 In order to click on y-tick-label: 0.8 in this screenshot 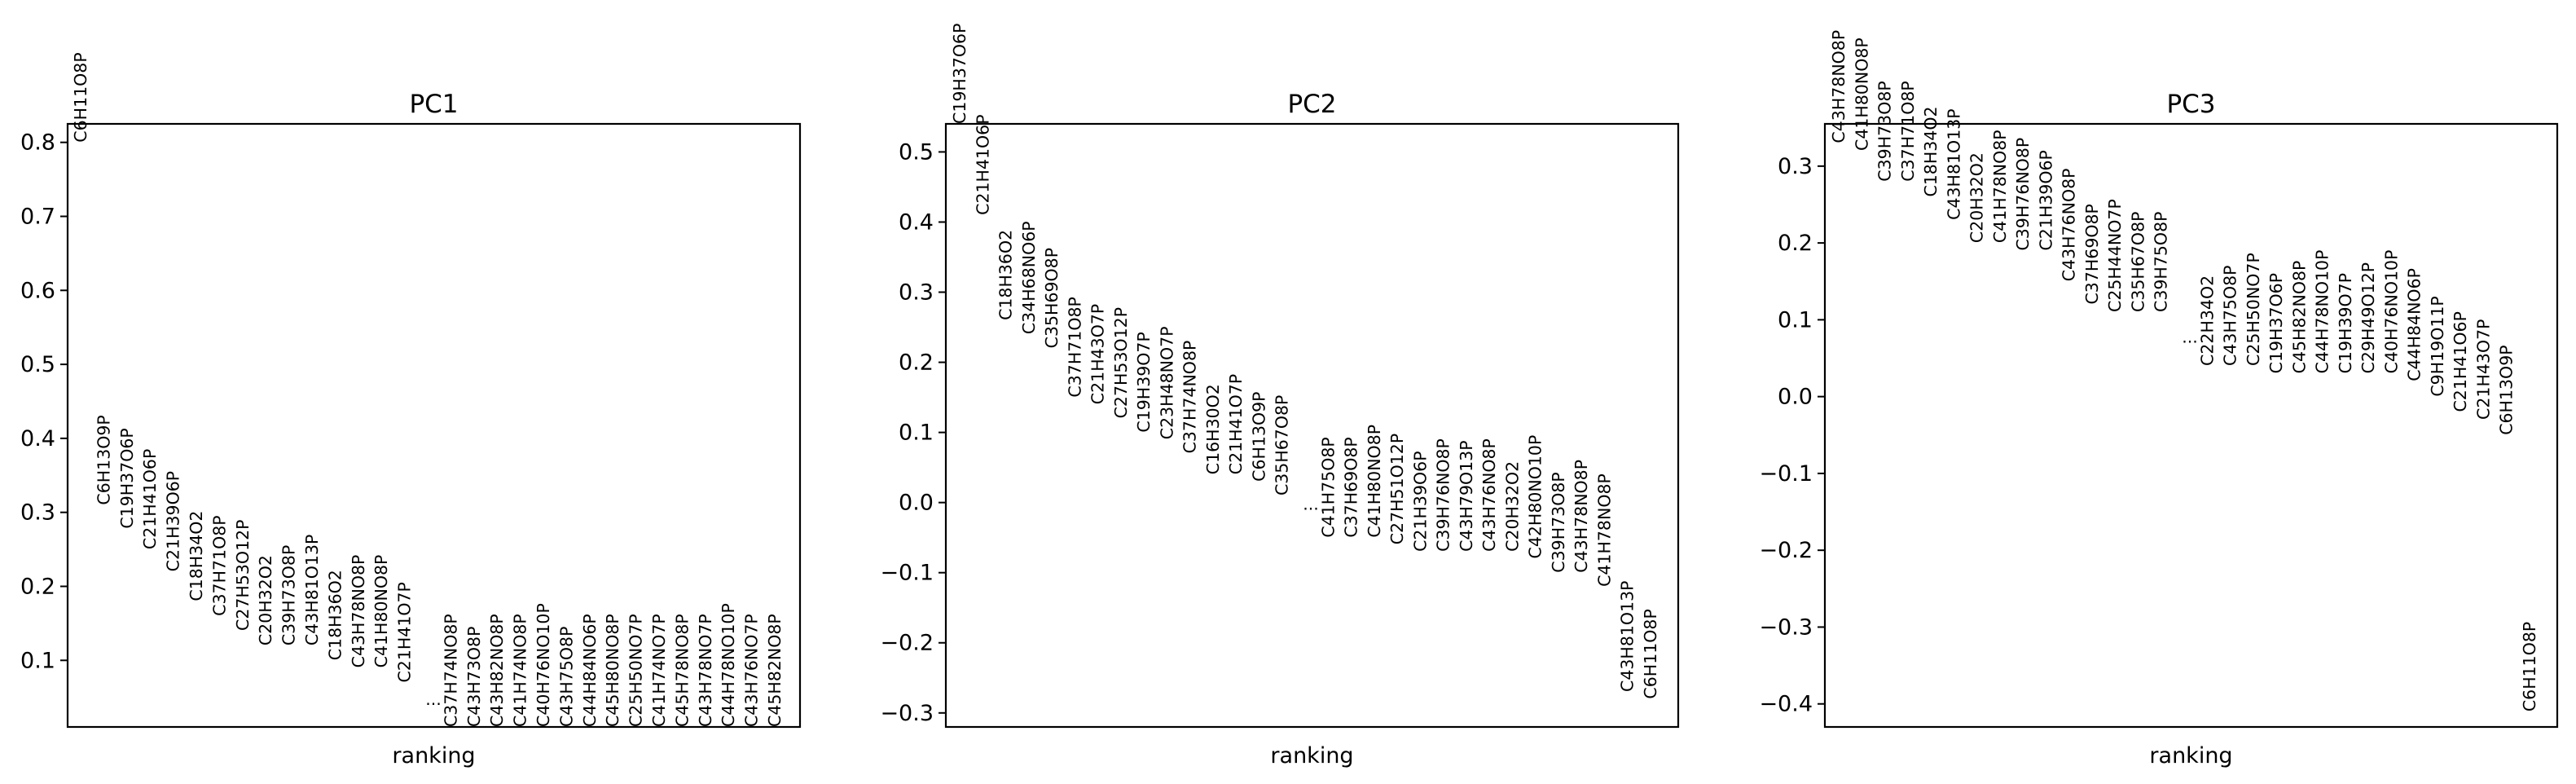, I will do `click(37, 143)`.